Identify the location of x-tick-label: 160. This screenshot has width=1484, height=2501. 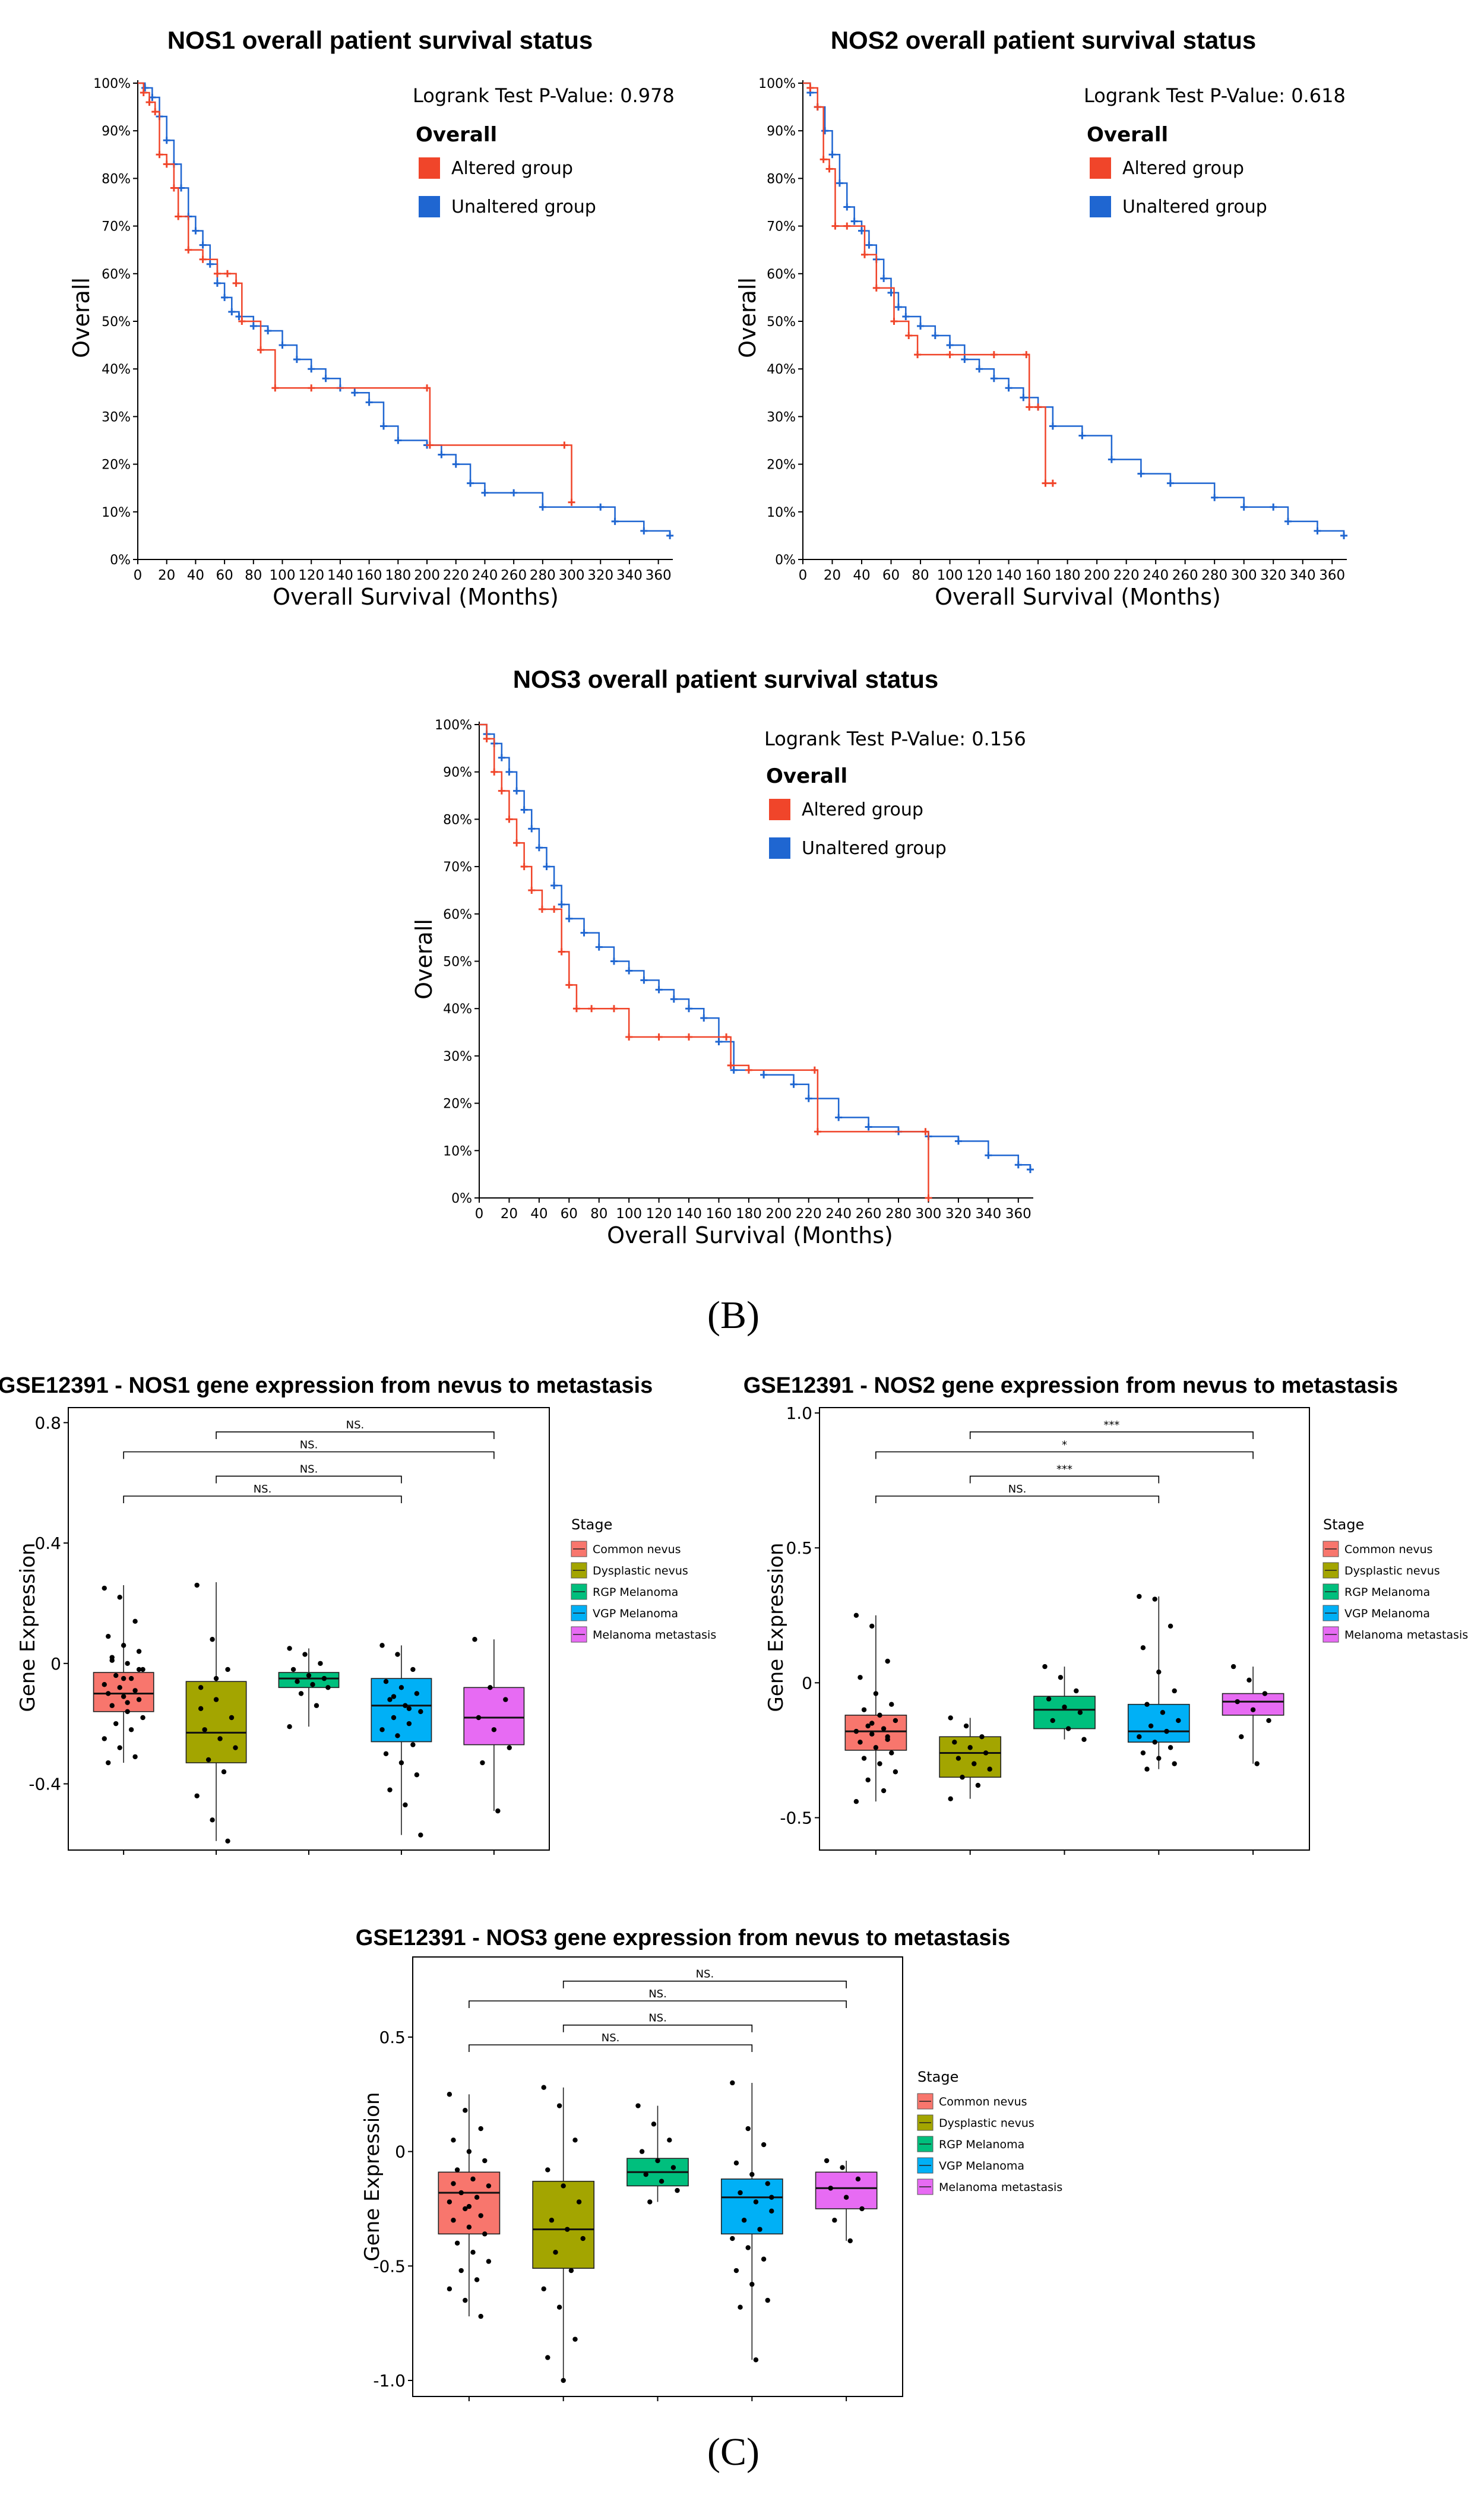
(369, 575).